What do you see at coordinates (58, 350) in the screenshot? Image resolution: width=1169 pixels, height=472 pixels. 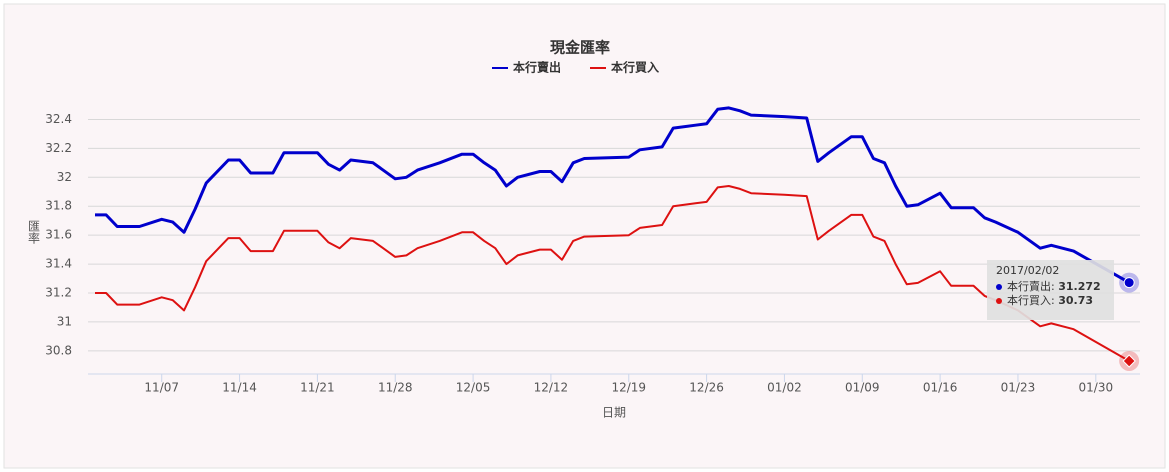 I see `y-tick-label: 30.8` at bounding box center [58, 350].